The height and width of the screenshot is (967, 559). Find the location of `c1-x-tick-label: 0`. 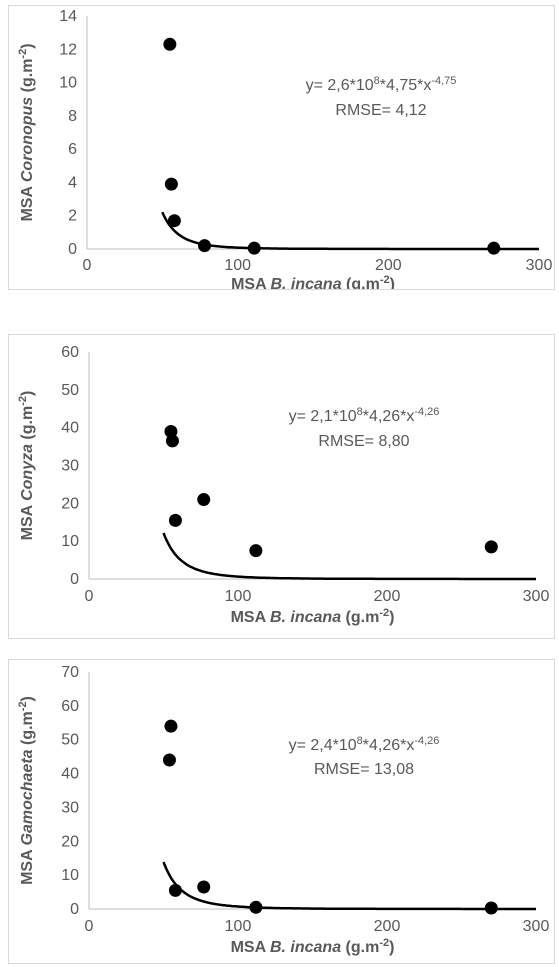

c1-x-tick-label: 0 is located at coordinates (89, 596).